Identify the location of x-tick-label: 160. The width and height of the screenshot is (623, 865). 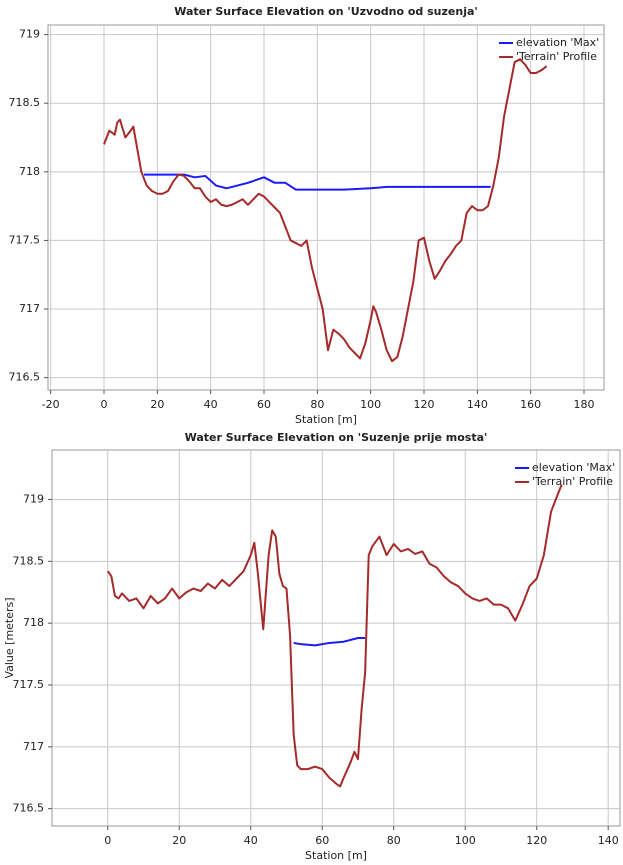
(530, 404).